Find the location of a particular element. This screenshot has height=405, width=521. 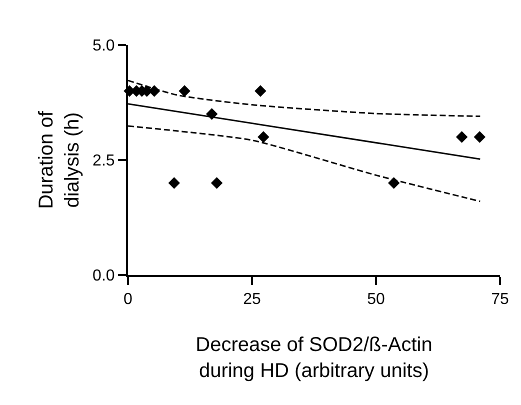

x-tick-label: 75 is located at coordinates (500, 299).